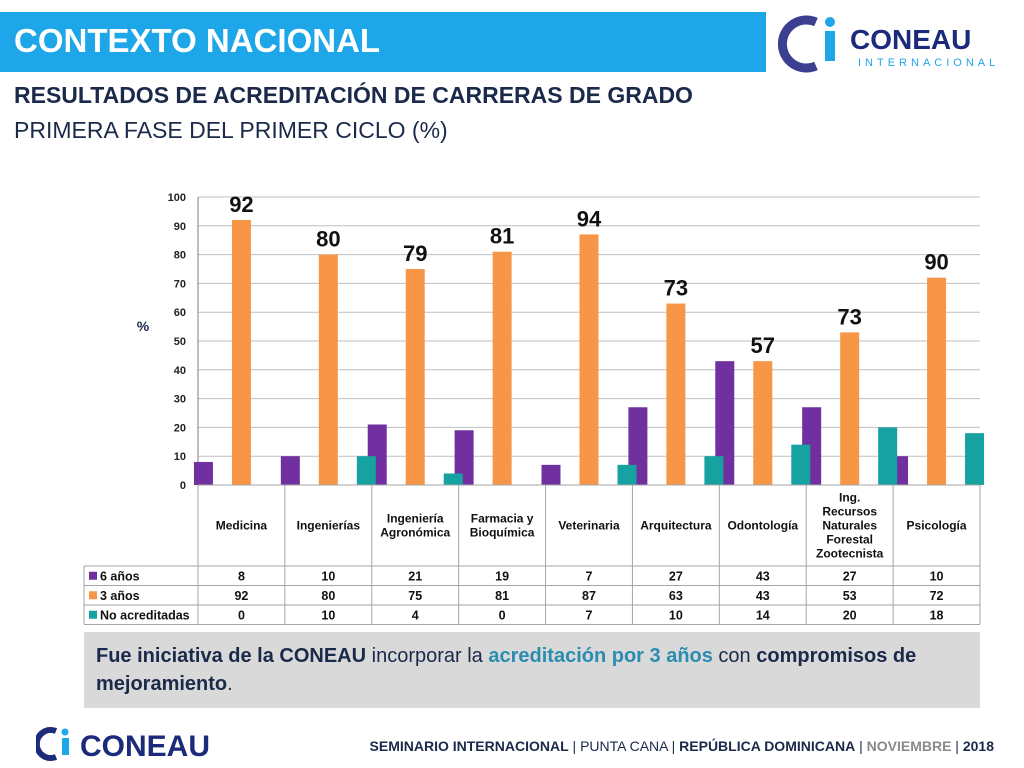 This screenshot has height=768, width=1024. Describe the element at coordinates (850, 615) in the screenshot. I see `table-value: 20` at that location.